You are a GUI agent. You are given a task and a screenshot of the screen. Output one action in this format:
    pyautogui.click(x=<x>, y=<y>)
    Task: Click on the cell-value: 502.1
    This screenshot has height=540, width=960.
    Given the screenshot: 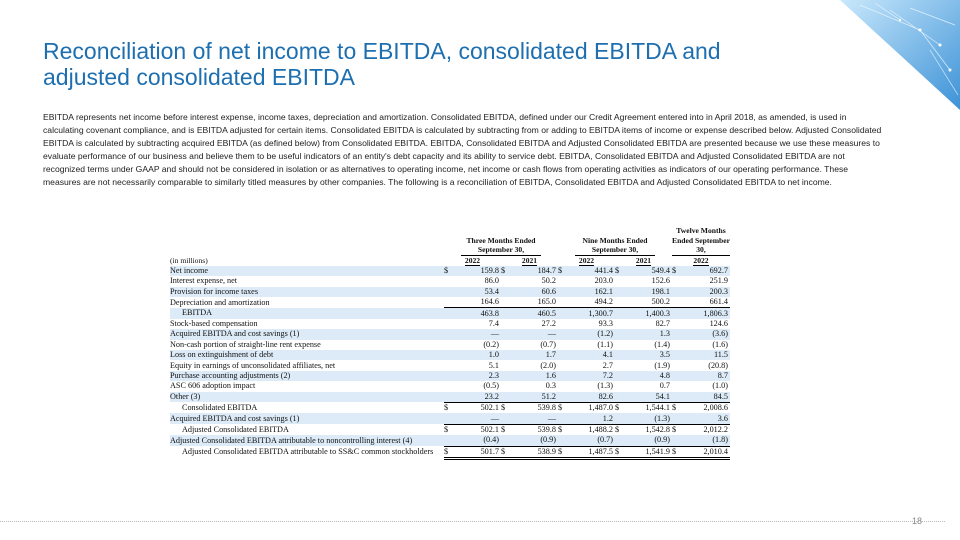 What is the action you would take?
    pyautogui.click(x=489, y=429)
    